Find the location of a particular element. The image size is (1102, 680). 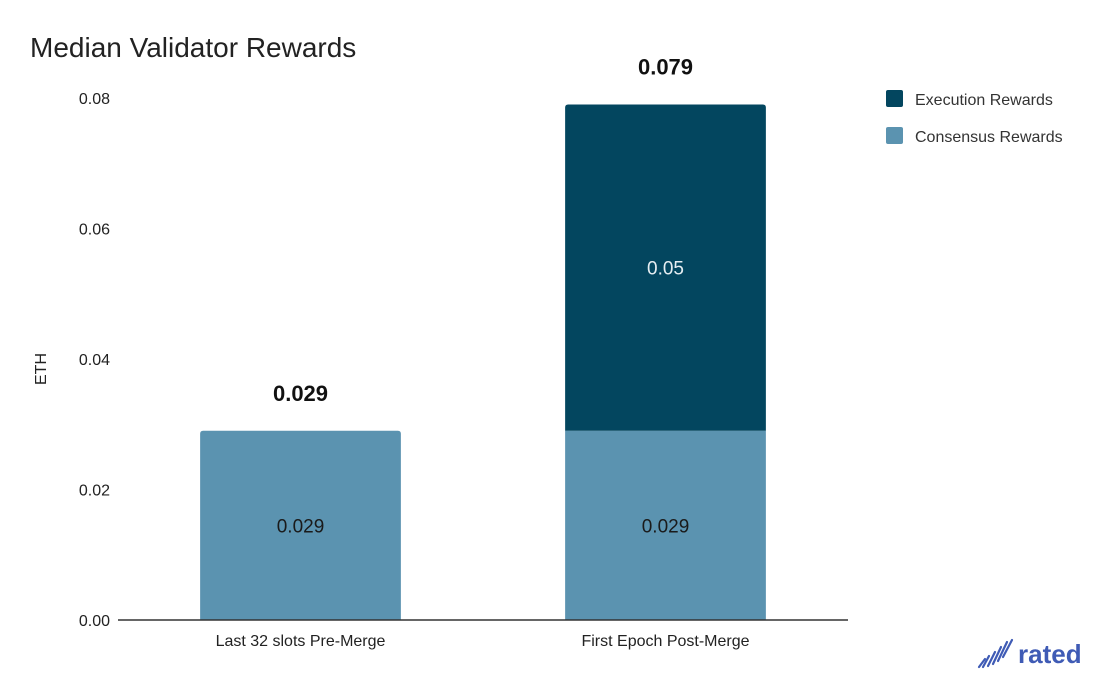

x-tick-label: First Epoch Post-Merge is located at coordinates (665, 641).